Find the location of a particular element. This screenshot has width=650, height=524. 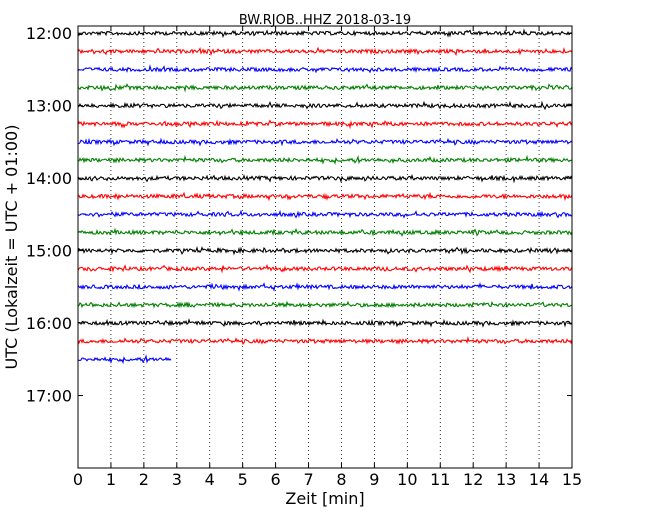

x-tick-label: 7 is located at coordinates (308, 479).